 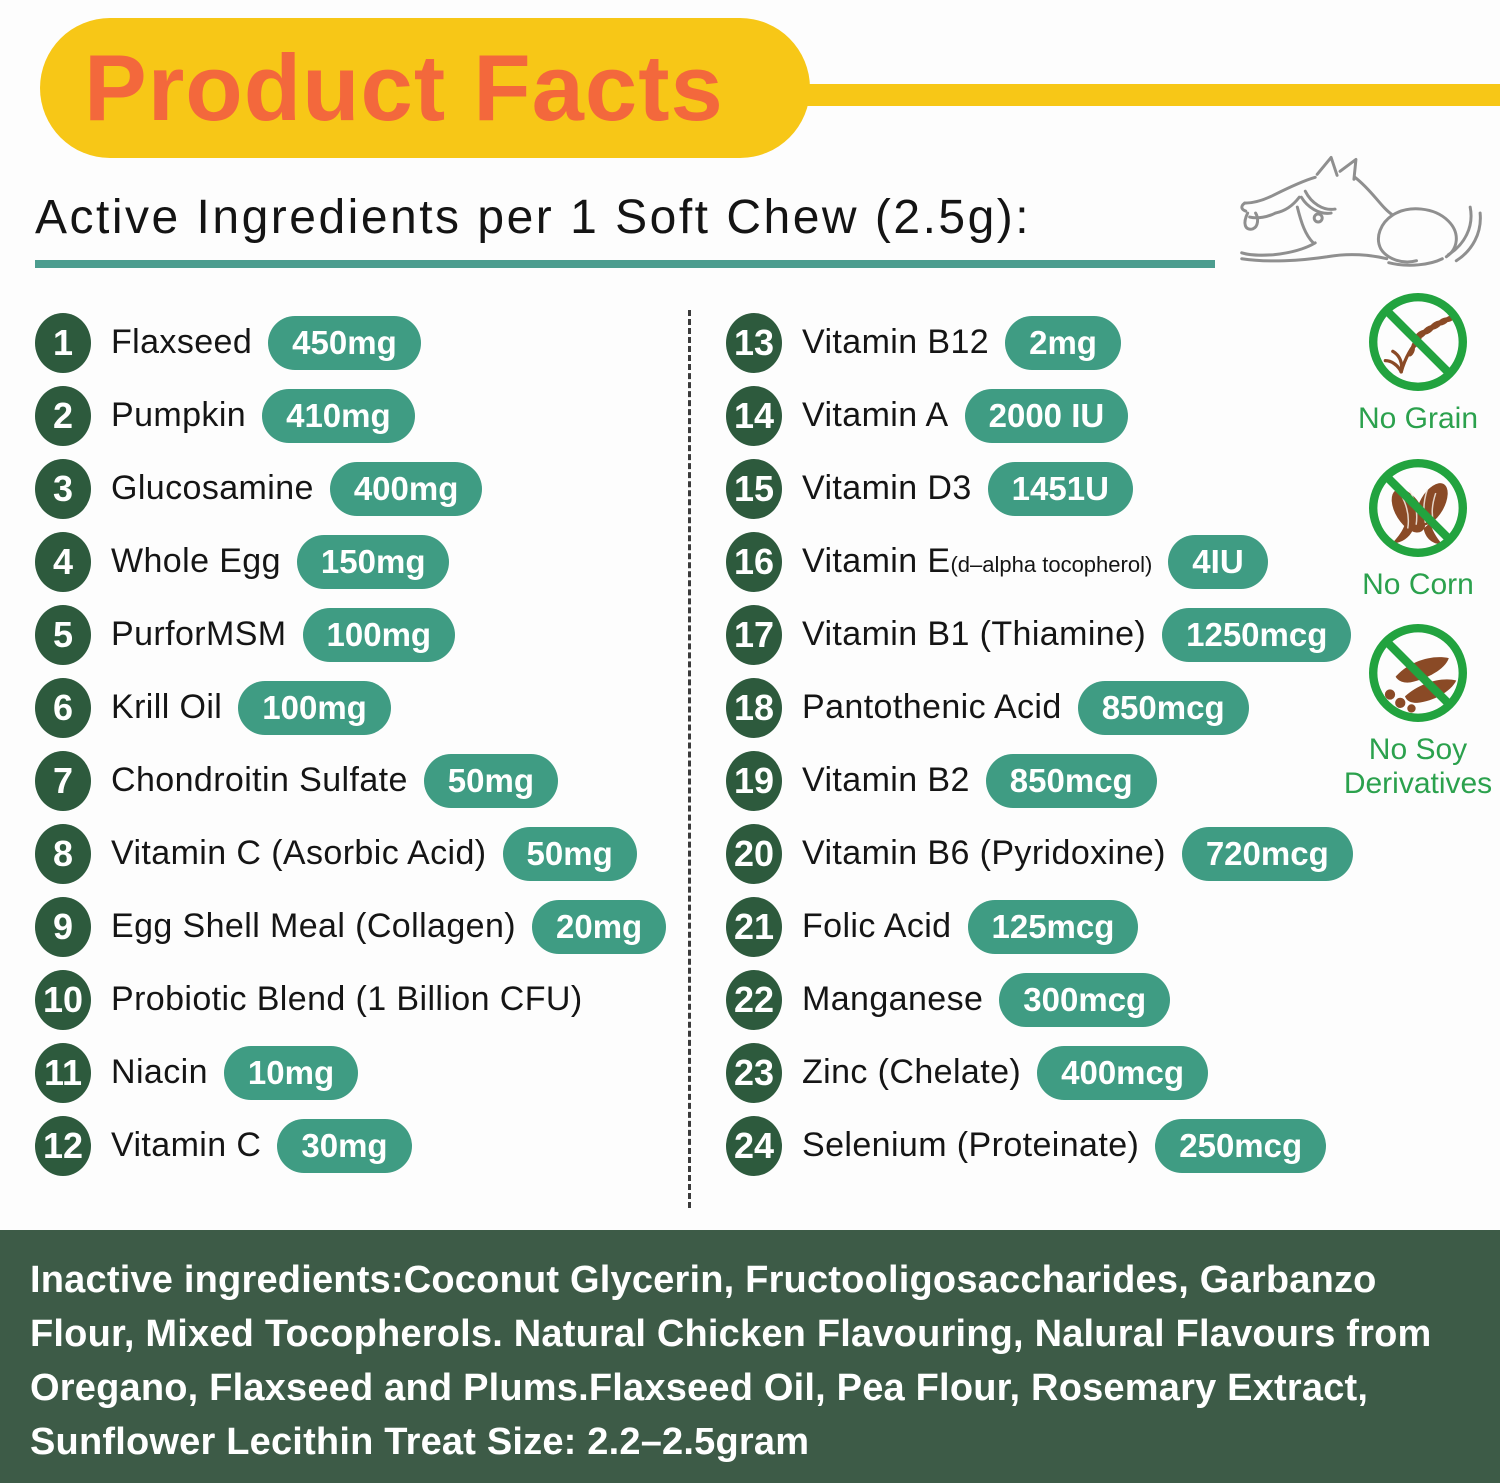 What do you see at coordinates (877, 926) in the screenshot?
I see `ingredient-label: Folic Acid` at bounding box center [877, 926].